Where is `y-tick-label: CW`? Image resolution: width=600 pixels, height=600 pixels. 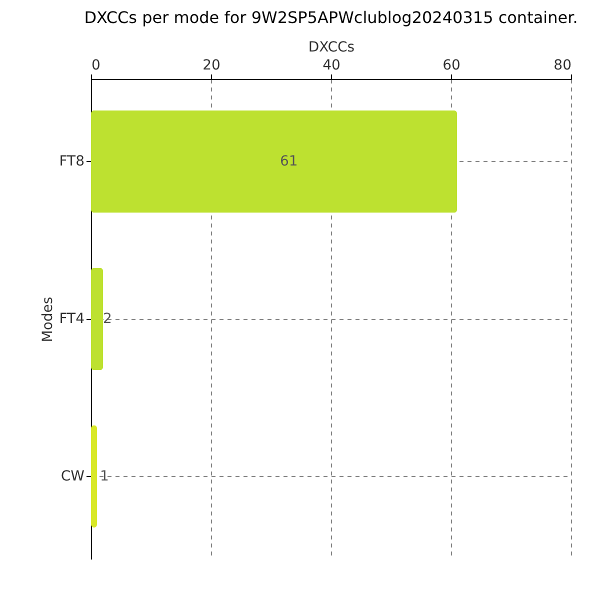 y-tick-label: CW is located at coordinates (72, 476).